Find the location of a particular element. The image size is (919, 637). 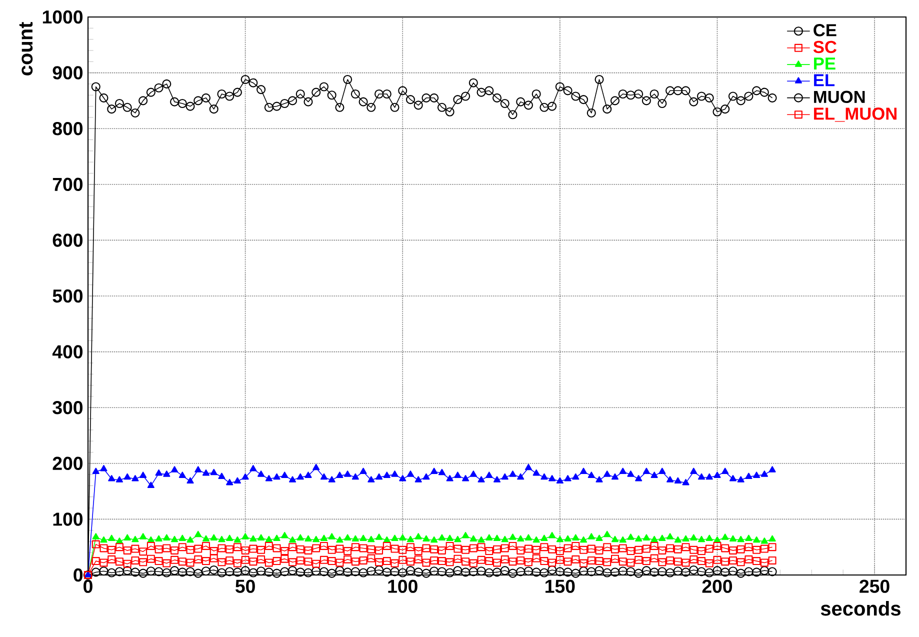

x-tick-label: 100 is located at coordinates (403, 586).